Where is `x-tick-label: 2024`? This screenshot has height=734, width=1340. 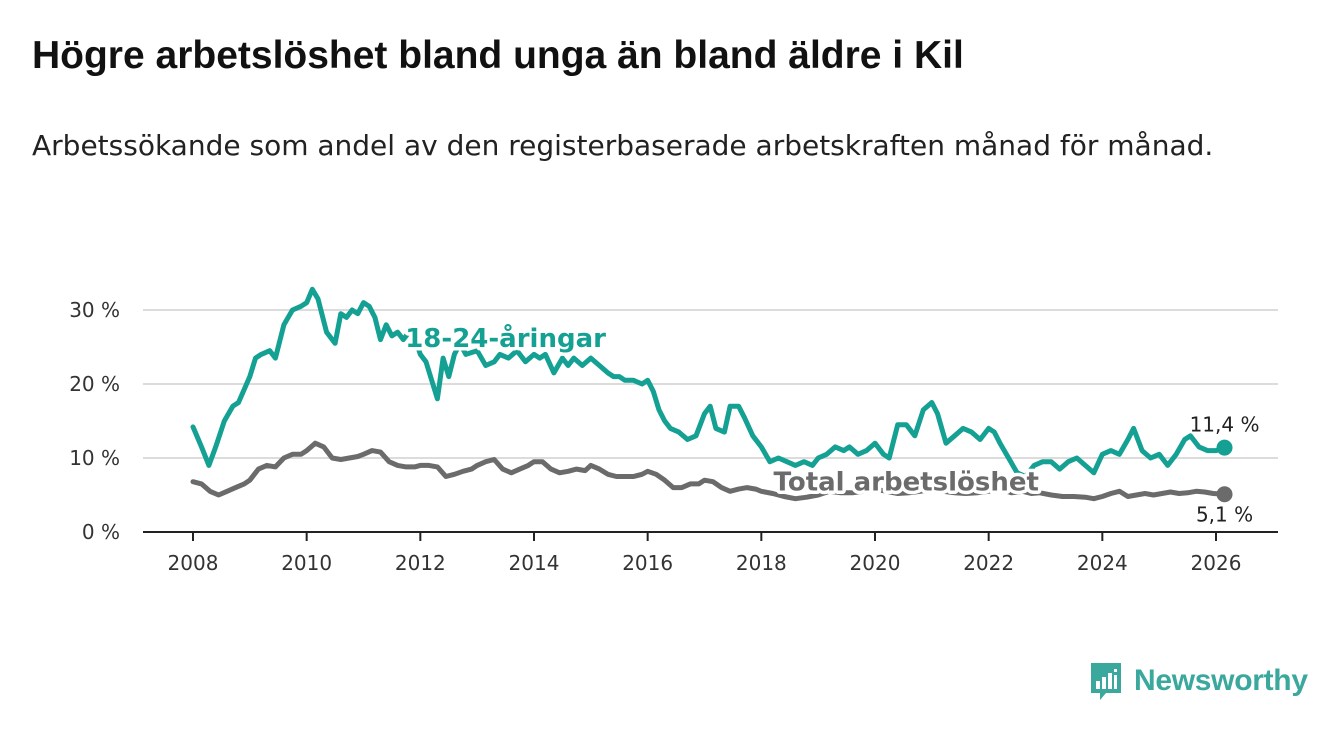
x-tick-label: 2024 is located at coordinates (1102, 563).